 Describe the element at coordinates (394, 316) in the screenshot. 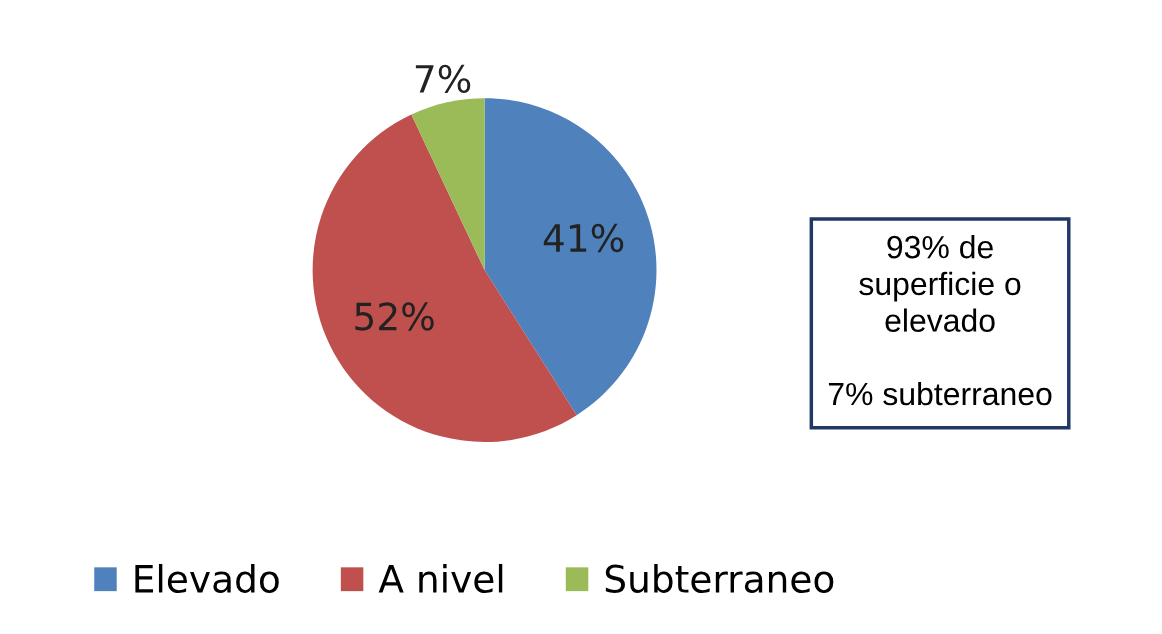

I see `data-label: 52%` at that location.